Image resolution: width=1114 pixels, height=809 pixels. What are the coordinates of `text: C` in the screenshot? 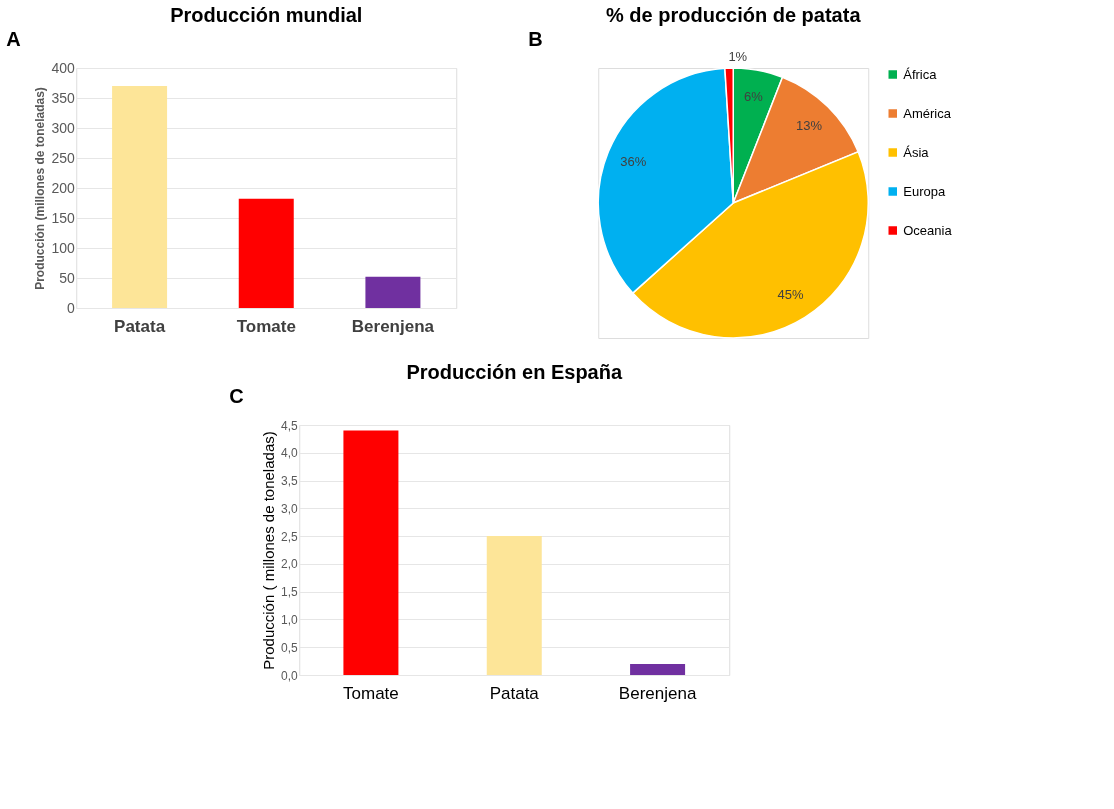 It's located at (236, 396).